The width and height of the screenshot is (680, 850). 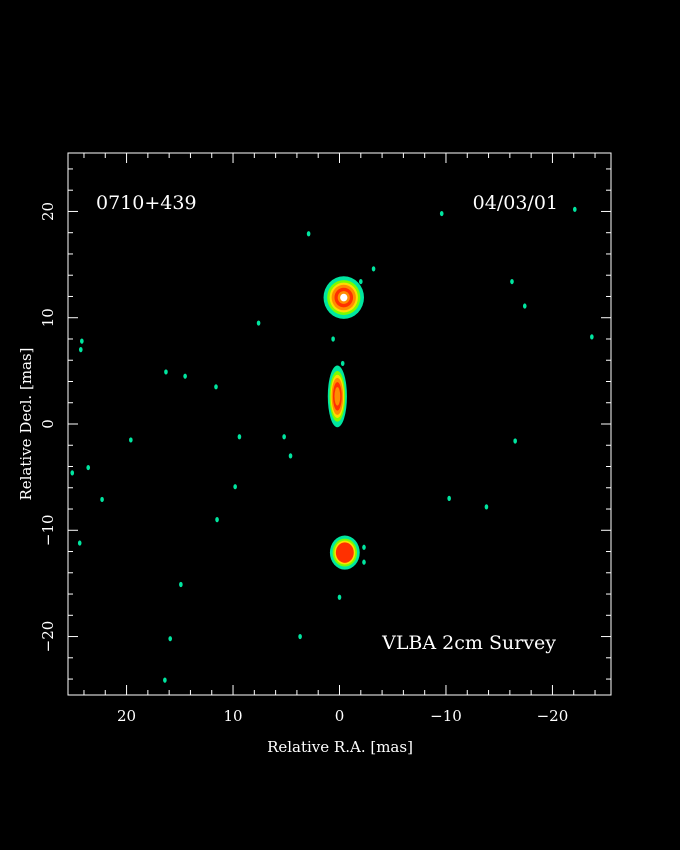 What do you see at coordinates (48, 637) in the screenshot?
I see `y-tick-label: −20` at bounding box center [48, 637].